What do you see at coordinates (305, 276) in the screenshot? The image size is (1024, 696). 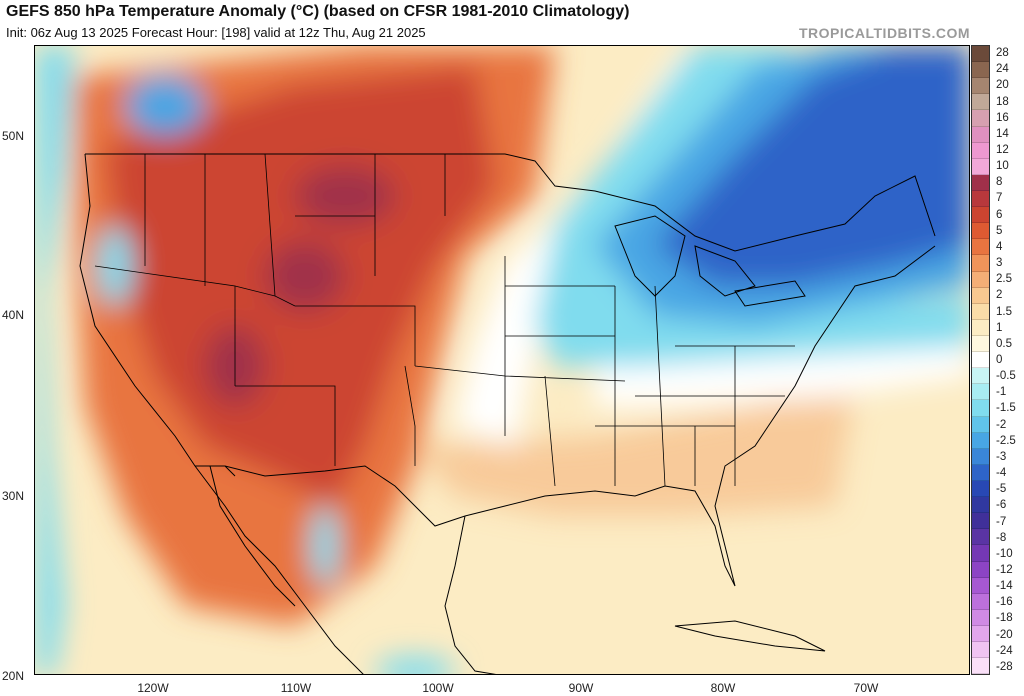 I see `hotspot-colorado` at bounding box center [305, 276].